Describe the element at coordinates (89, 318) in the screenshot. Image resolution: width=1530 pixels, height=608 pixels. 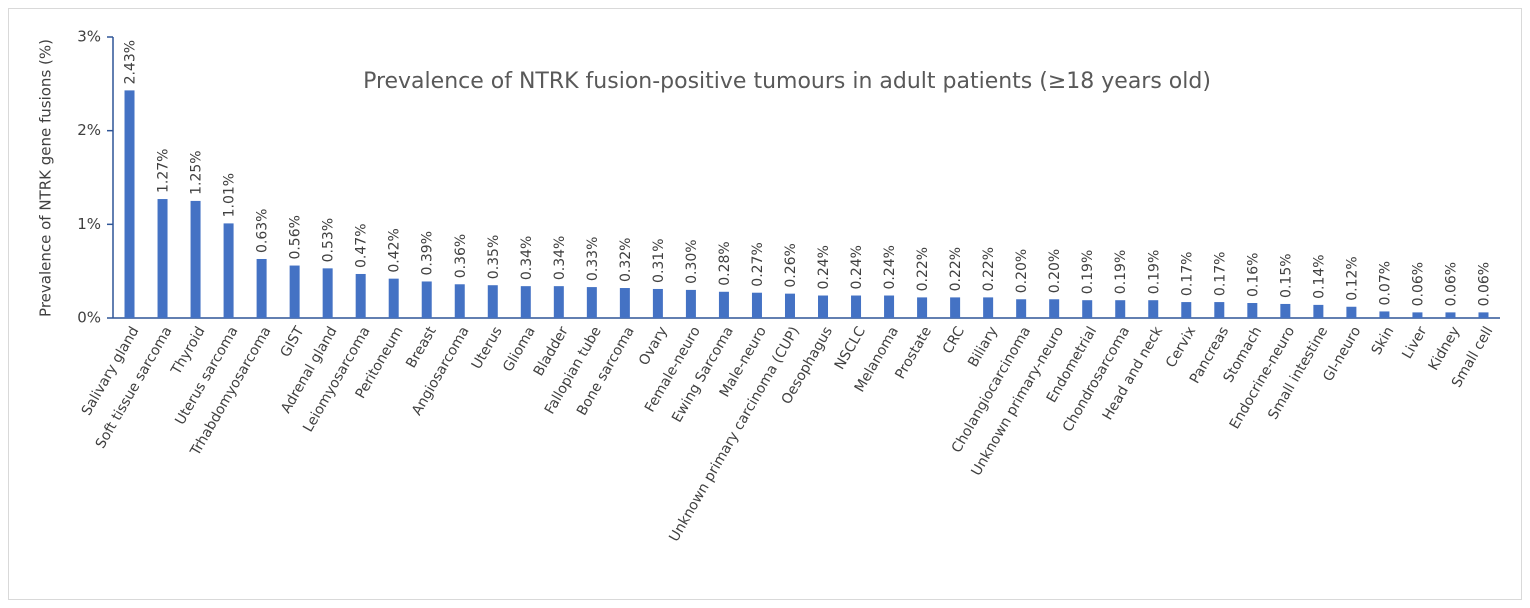
I see `y-tick-label: 0%` at that location.